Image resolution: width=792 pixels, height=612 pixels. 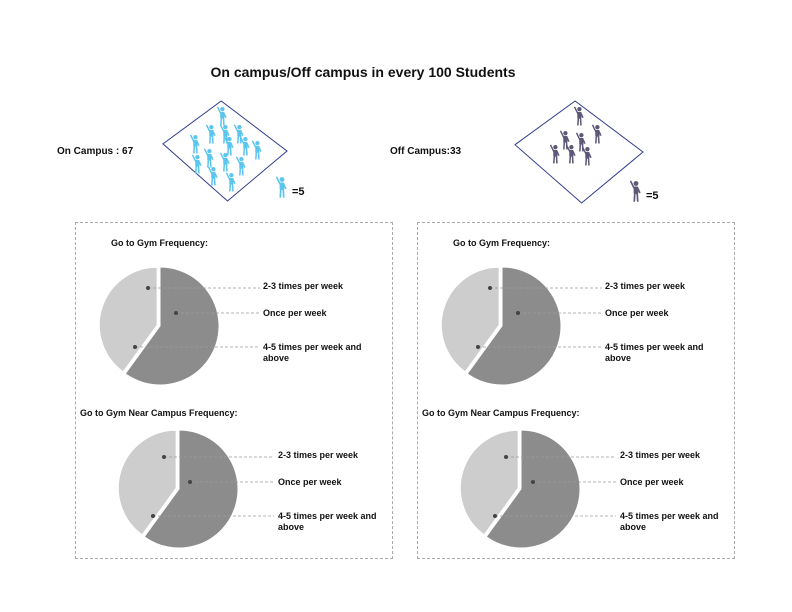 I want to click on off-campus-legend: =5, so click(x=644, y=191).